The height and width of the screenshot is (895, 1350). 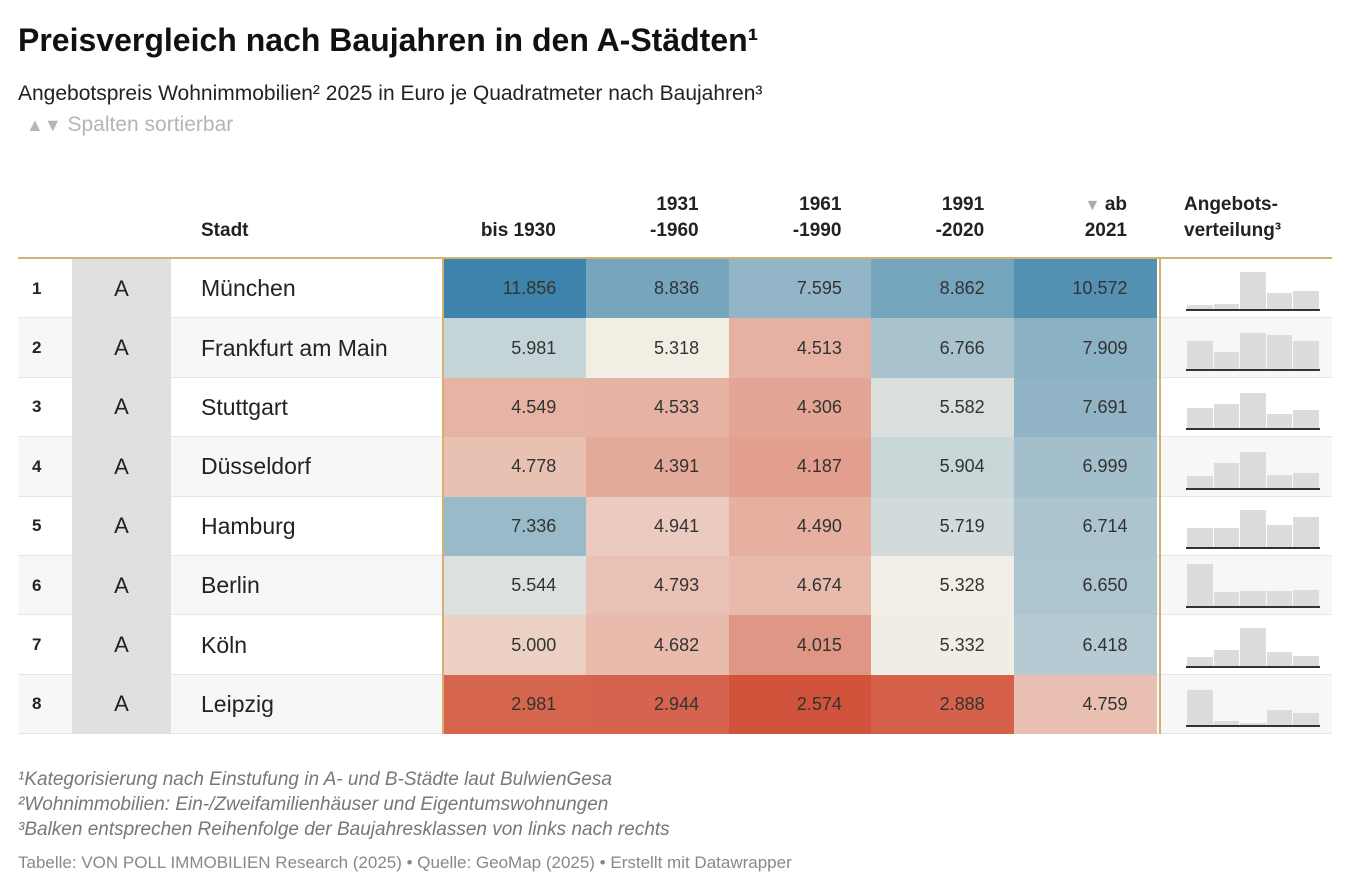 I want to click on value-cell: 5.318, so click(x=657, y=348).